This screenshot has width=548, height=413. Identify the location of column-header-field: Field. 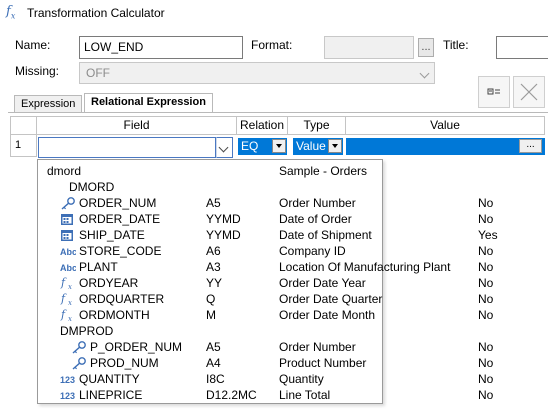
(137, 125).